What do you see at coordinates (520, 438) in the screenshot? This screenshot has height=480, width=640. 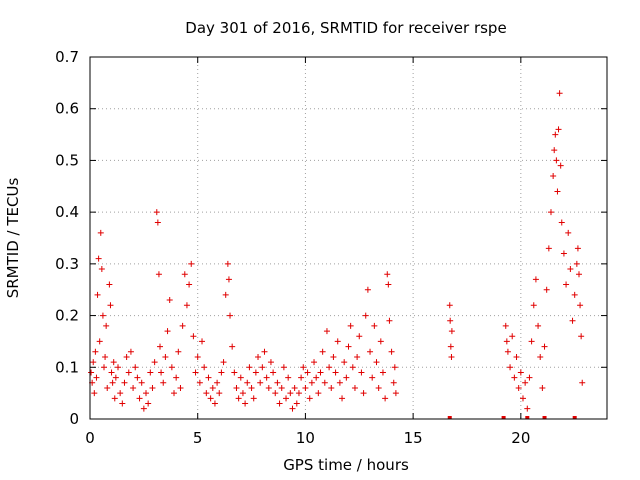 I see `x-tick-label: 20` at bounding box center [520, 438].